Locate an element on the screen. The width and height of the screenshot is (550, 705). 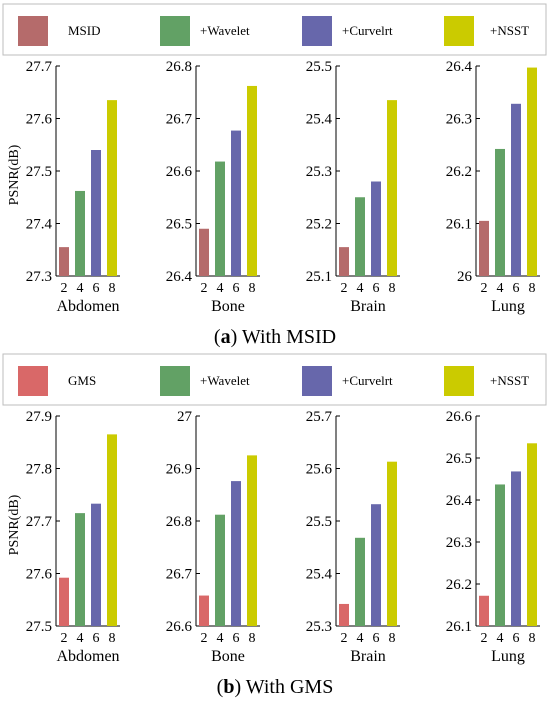
legend-label: MSID is located at coordinates (84, 30).